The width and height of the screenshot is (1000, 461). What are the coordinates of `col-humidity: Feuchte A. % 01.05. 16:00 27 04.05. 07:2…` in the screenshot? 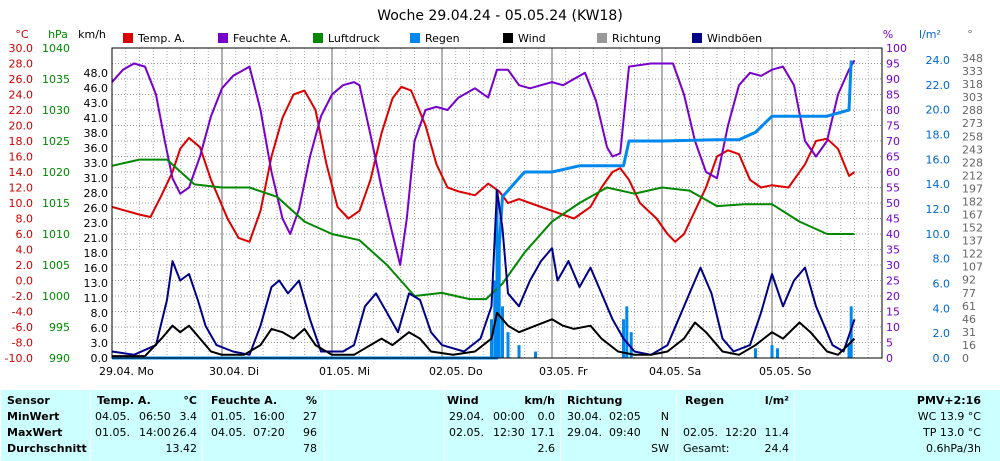 It's located at (263, 425).